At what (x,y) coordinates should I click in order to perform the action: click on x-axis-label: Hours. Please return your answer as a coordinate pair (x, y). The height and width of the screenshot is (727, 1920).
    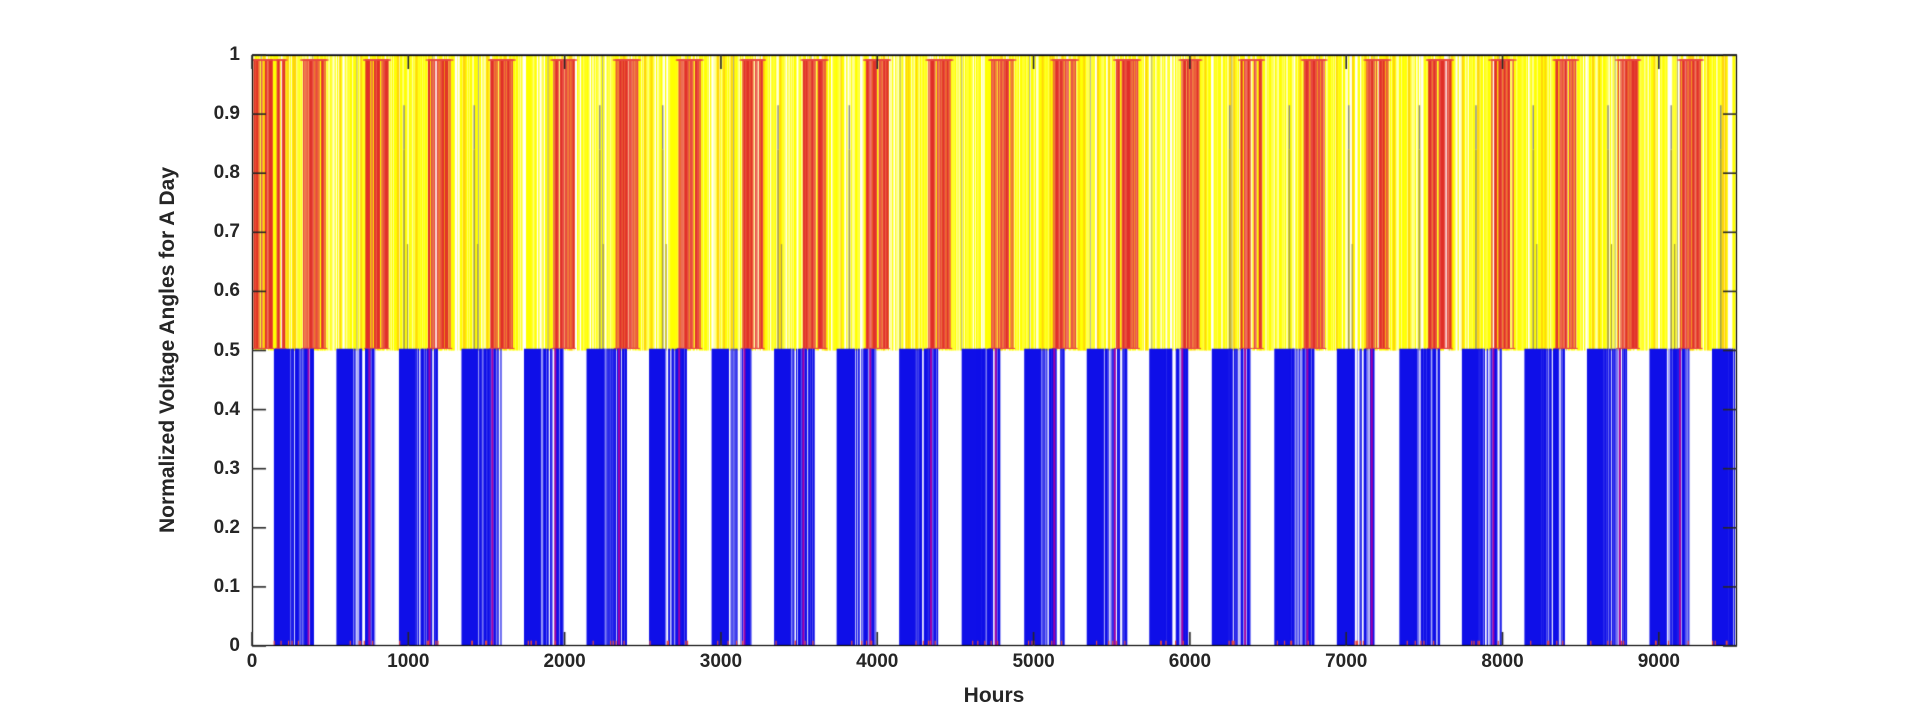
    Looking at the image, I should click on (994, 695).